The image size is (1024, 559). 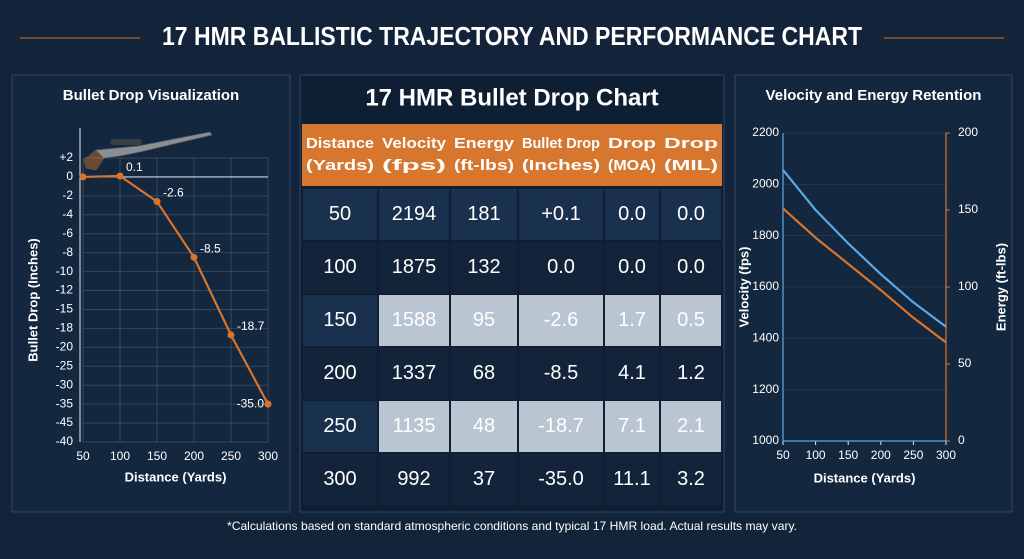 What do you see at coordinates (968, 209) in the screenshot?
I see `y2-tick-label: 150` at bounding box center [968, 209].